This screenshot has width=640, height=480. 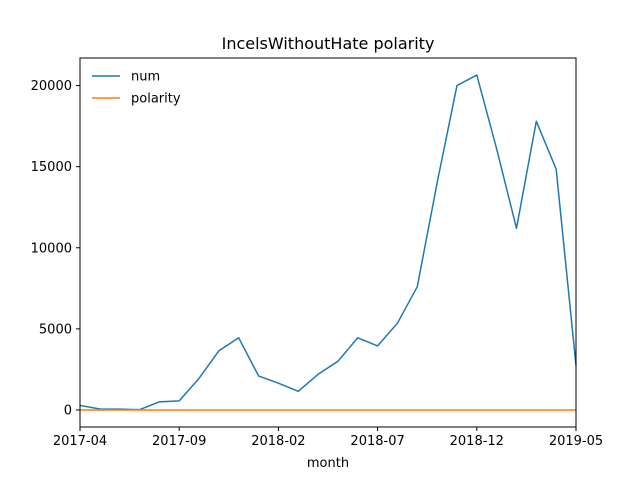 What do you see at coordinates (80, 441) in the screenshot?
I see `x-tick-label: 2017-04` at bounding box center [80, 441].